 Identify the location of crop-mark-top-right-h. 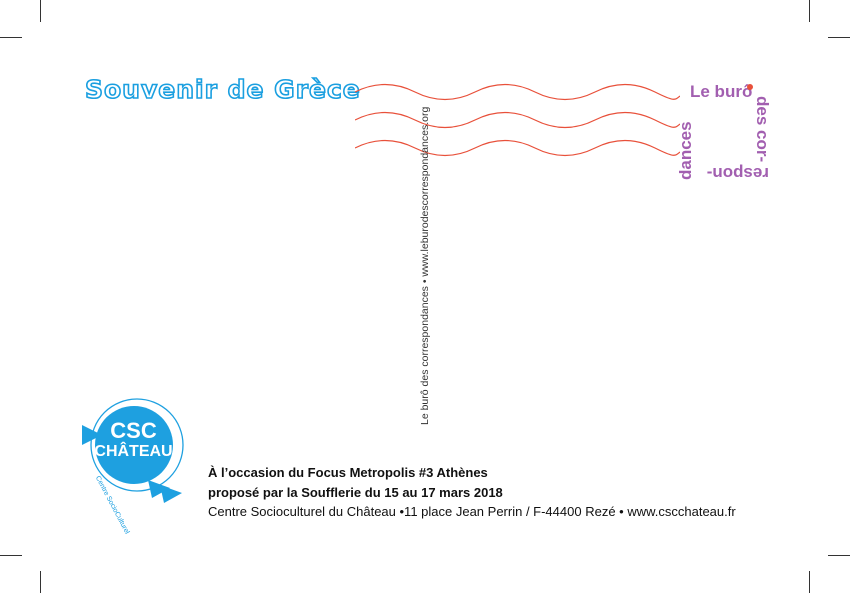
(839, 37).